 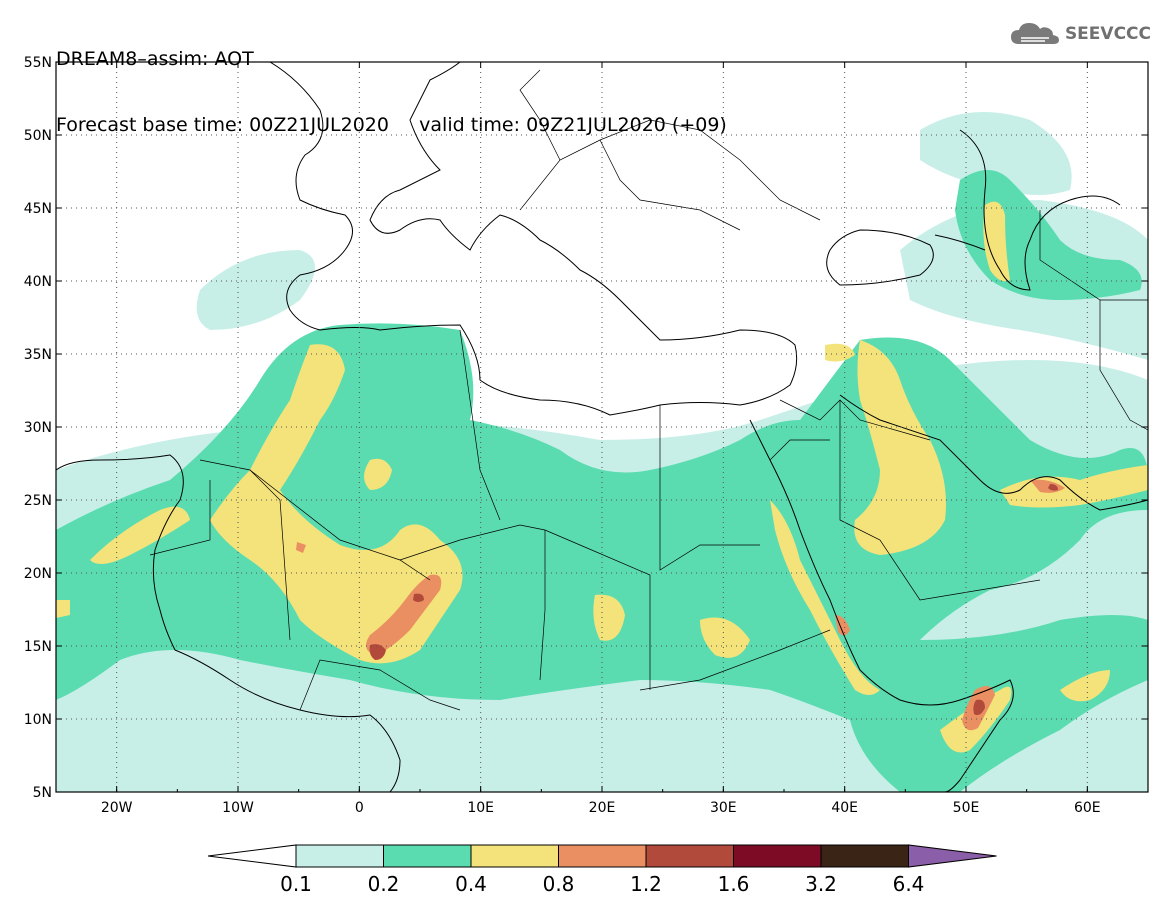 I want to click on colorbar-level-label: 0.2, so click(x=384, y=884).